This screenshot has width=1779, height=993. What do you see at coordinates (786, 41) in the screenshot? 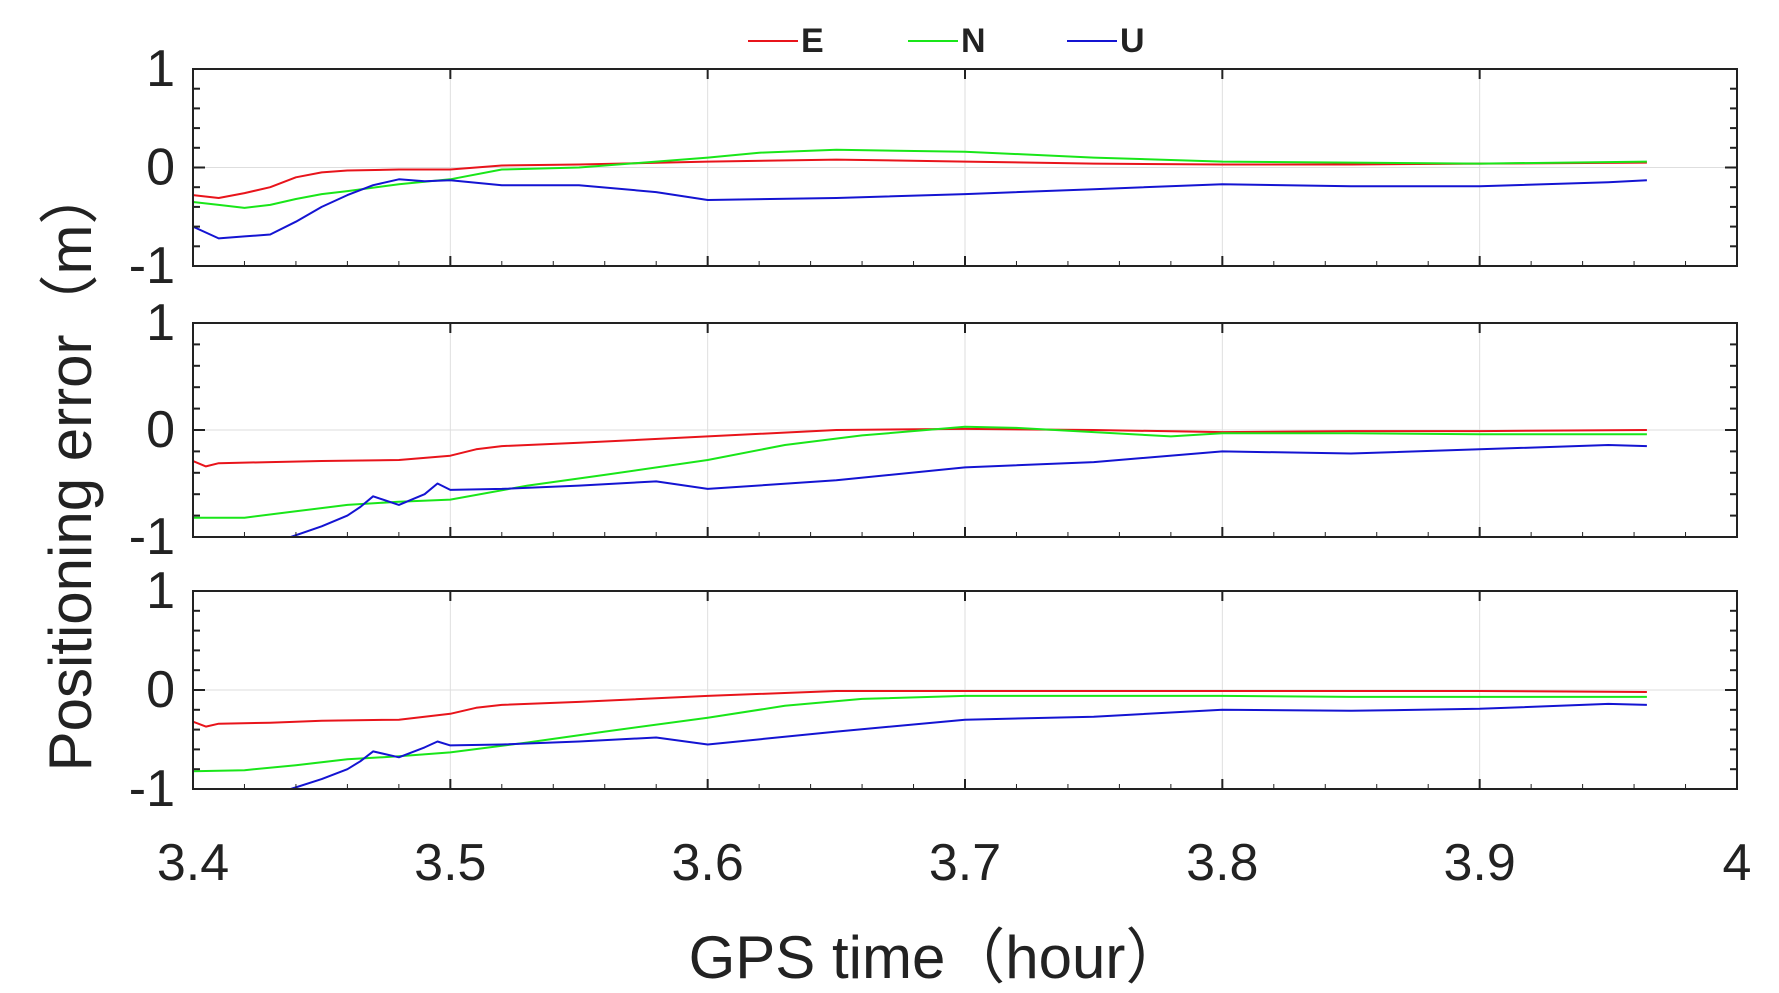
I see `legend-item-E: E` at bounding box center [786, 41].